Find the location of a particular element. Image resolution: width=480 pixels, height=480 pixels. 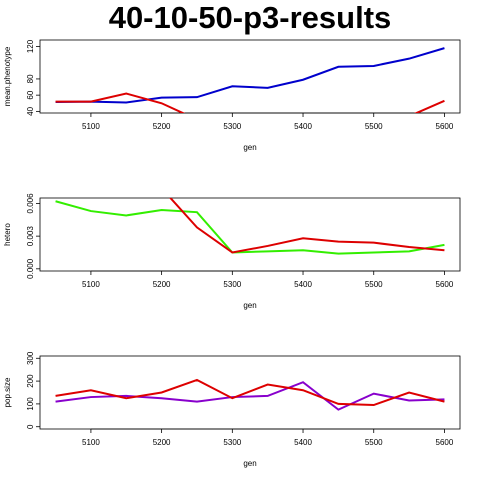

chart-title: 40-10-50-p3-results is located at coordinates (250, 17).